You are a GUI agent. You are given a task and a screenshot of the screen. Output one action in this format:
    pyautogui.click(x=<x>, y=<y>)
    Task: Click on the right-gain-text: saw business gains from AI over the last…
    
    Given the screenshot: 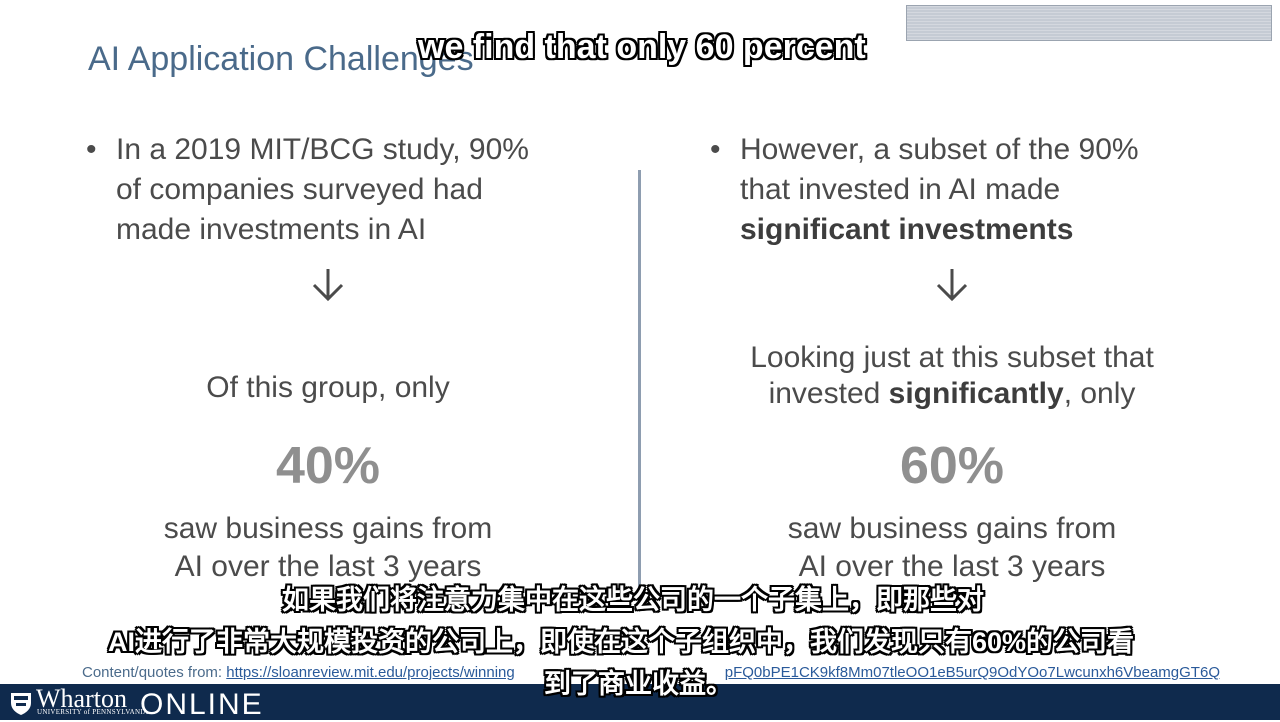 What is the action you would take?
    pyautogui.click(x=952, y=548)
    